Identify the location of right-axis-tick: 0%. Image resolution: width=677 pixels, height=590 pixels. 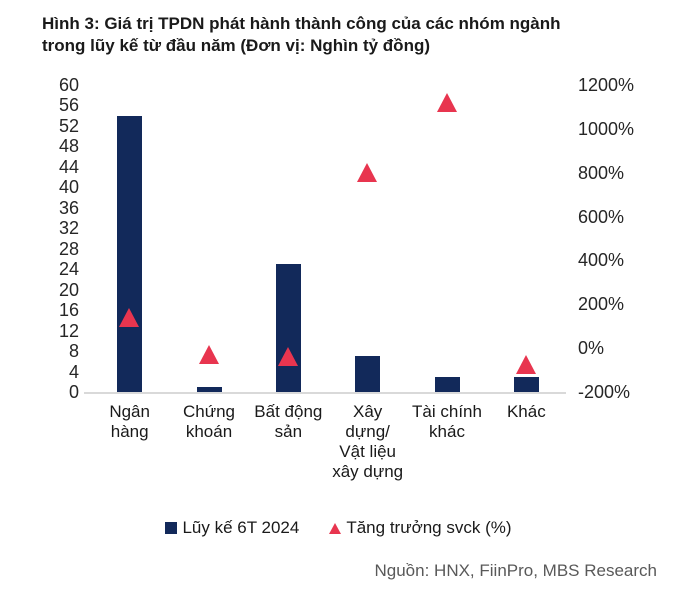
(591, 348).